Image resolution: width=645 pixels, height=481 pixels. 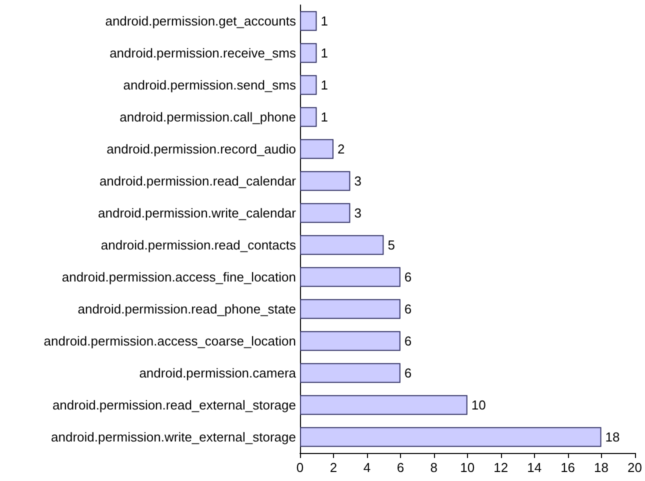 I want to click on data-label: 2, so click(x=341, y=149).